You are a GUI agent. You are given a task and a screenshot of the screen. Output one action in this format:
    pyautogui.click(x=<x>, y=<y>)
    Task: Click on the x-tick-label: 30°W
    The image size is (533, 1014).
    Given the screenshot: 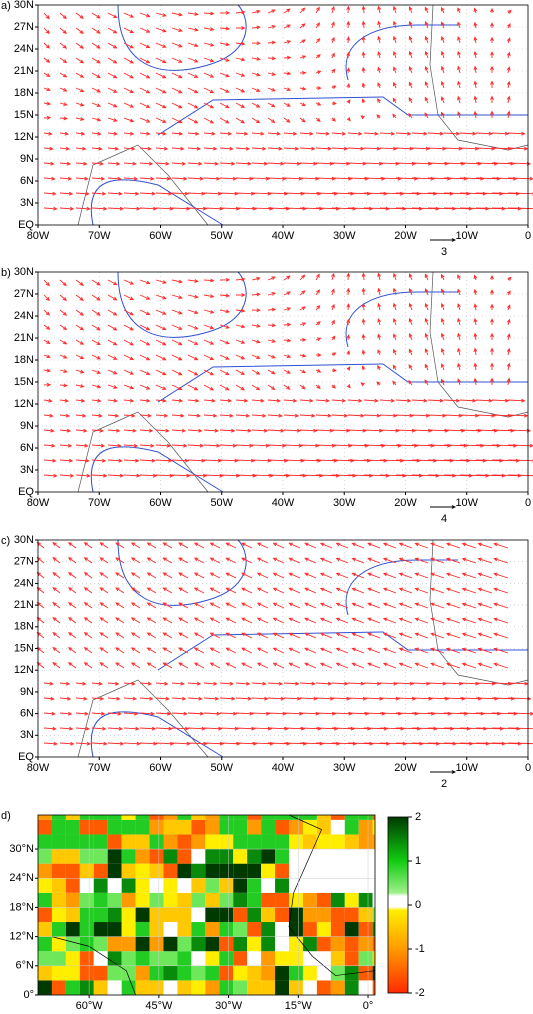 What is the action you would take?
    pyautogui.click(x=229, y=1006)
    